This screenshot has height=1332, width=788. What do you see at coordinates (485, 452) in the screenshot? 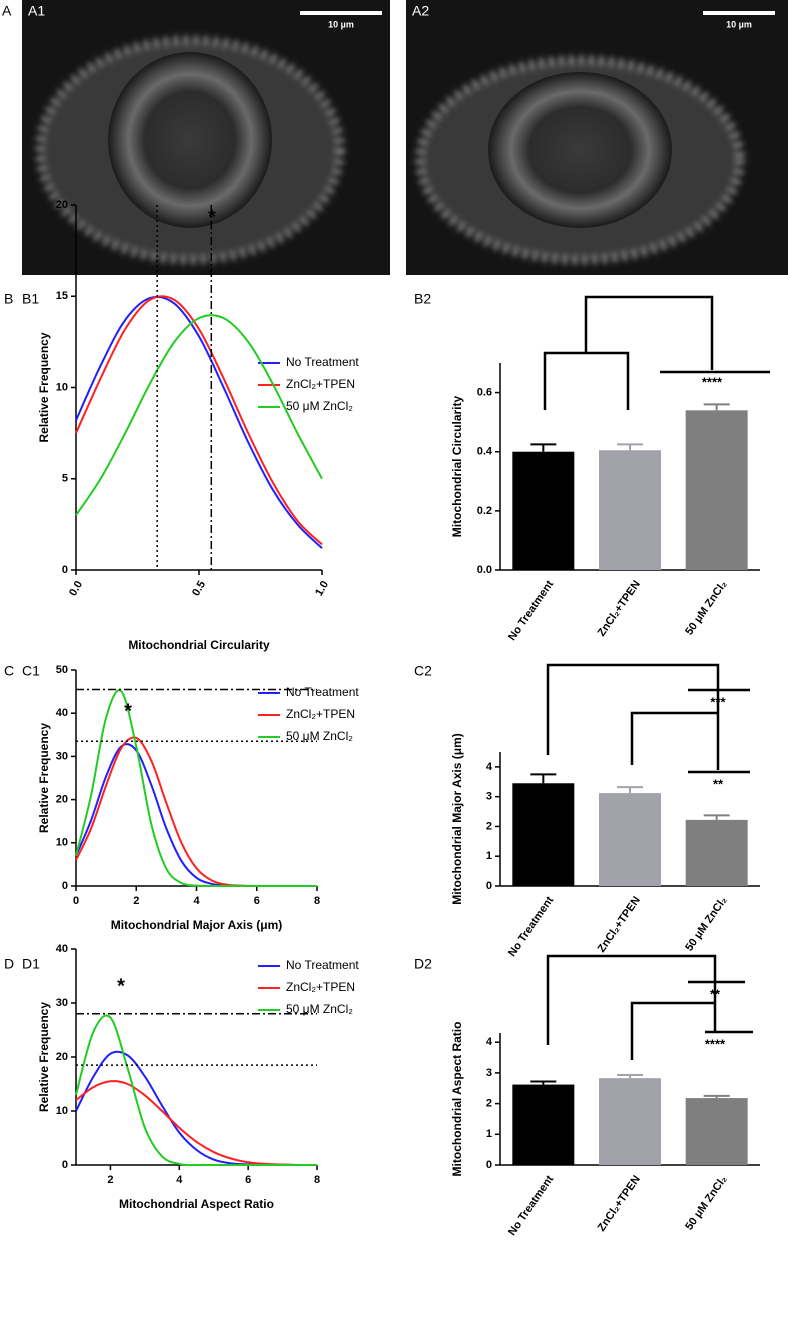
I see `y-tick-label: 0.4` at bounding box center [485, 452].